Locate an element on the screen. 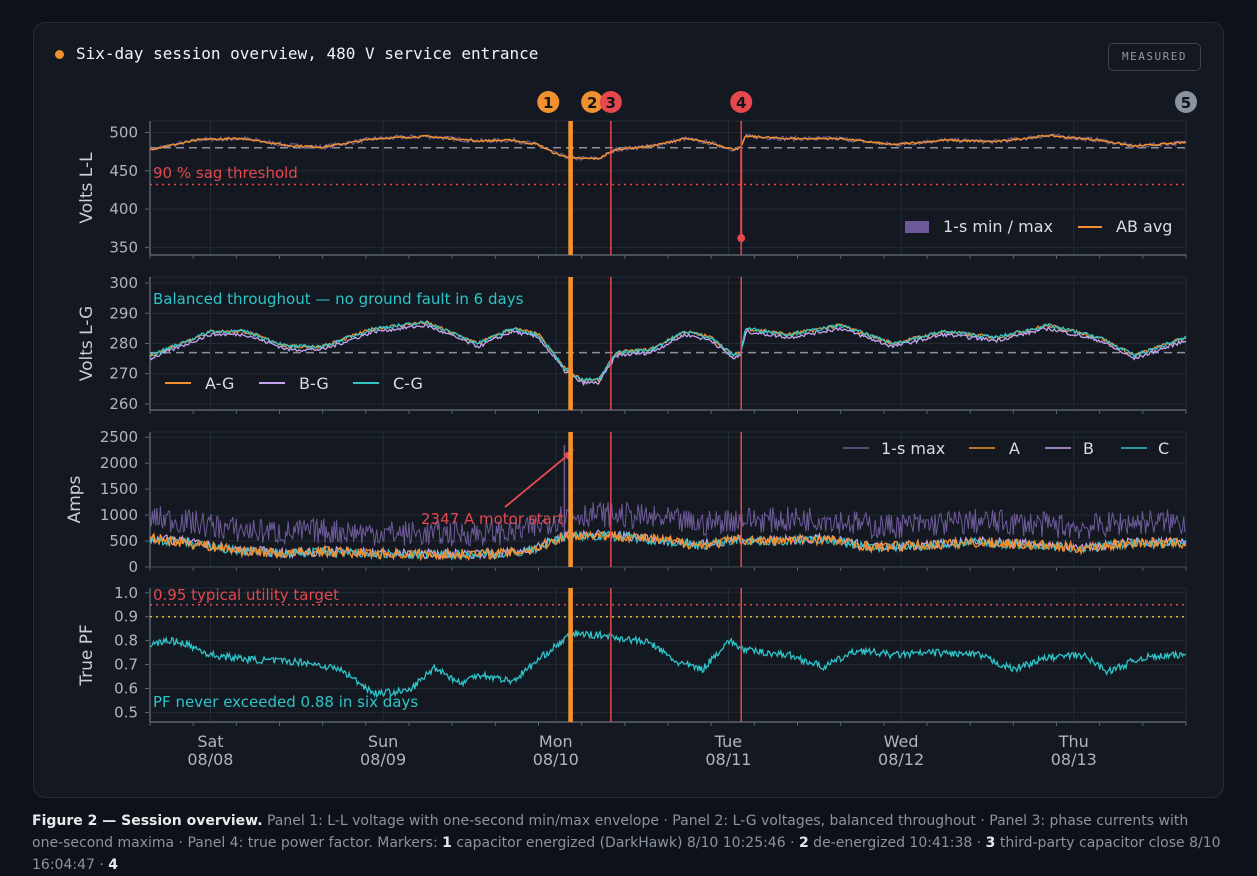 The width and height of the screenshot is (1257, 876). status-dot is located at coordinates (59, 54).